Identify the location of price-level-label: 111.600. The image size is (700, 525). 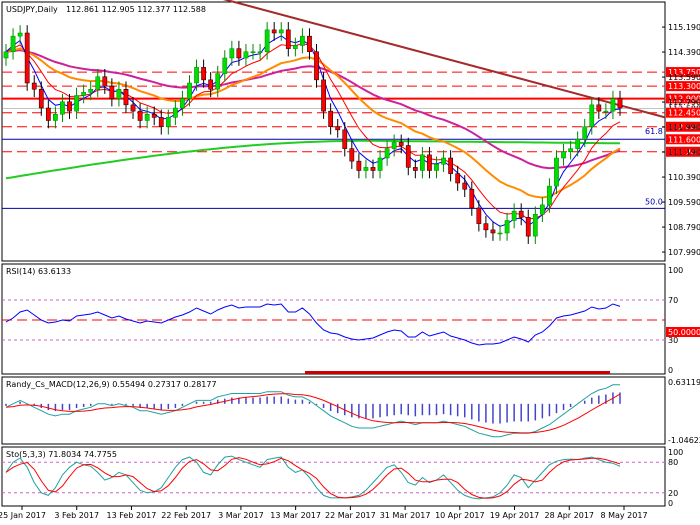
(684, 139).